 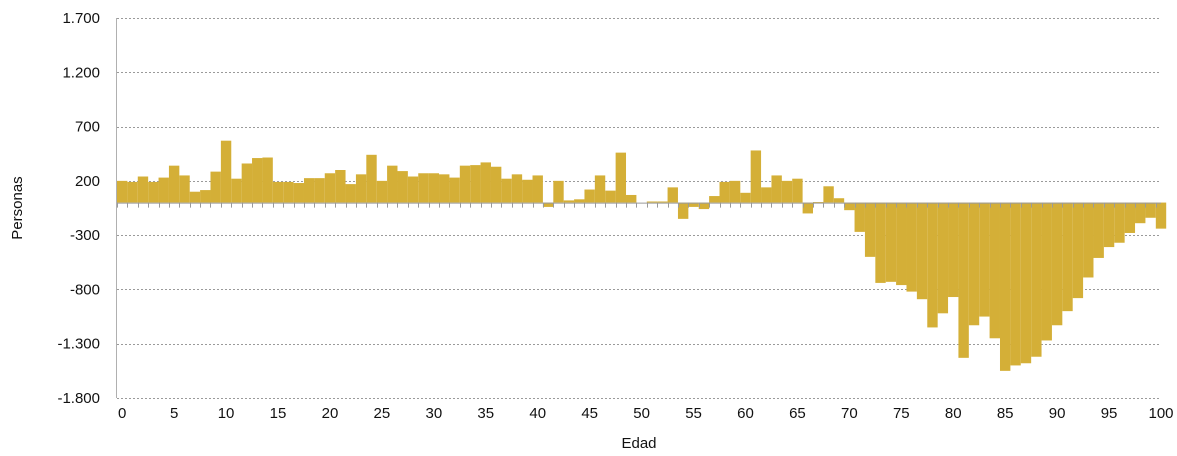 I want to click on x-tick-label: 80, so click(x=953, y=413).